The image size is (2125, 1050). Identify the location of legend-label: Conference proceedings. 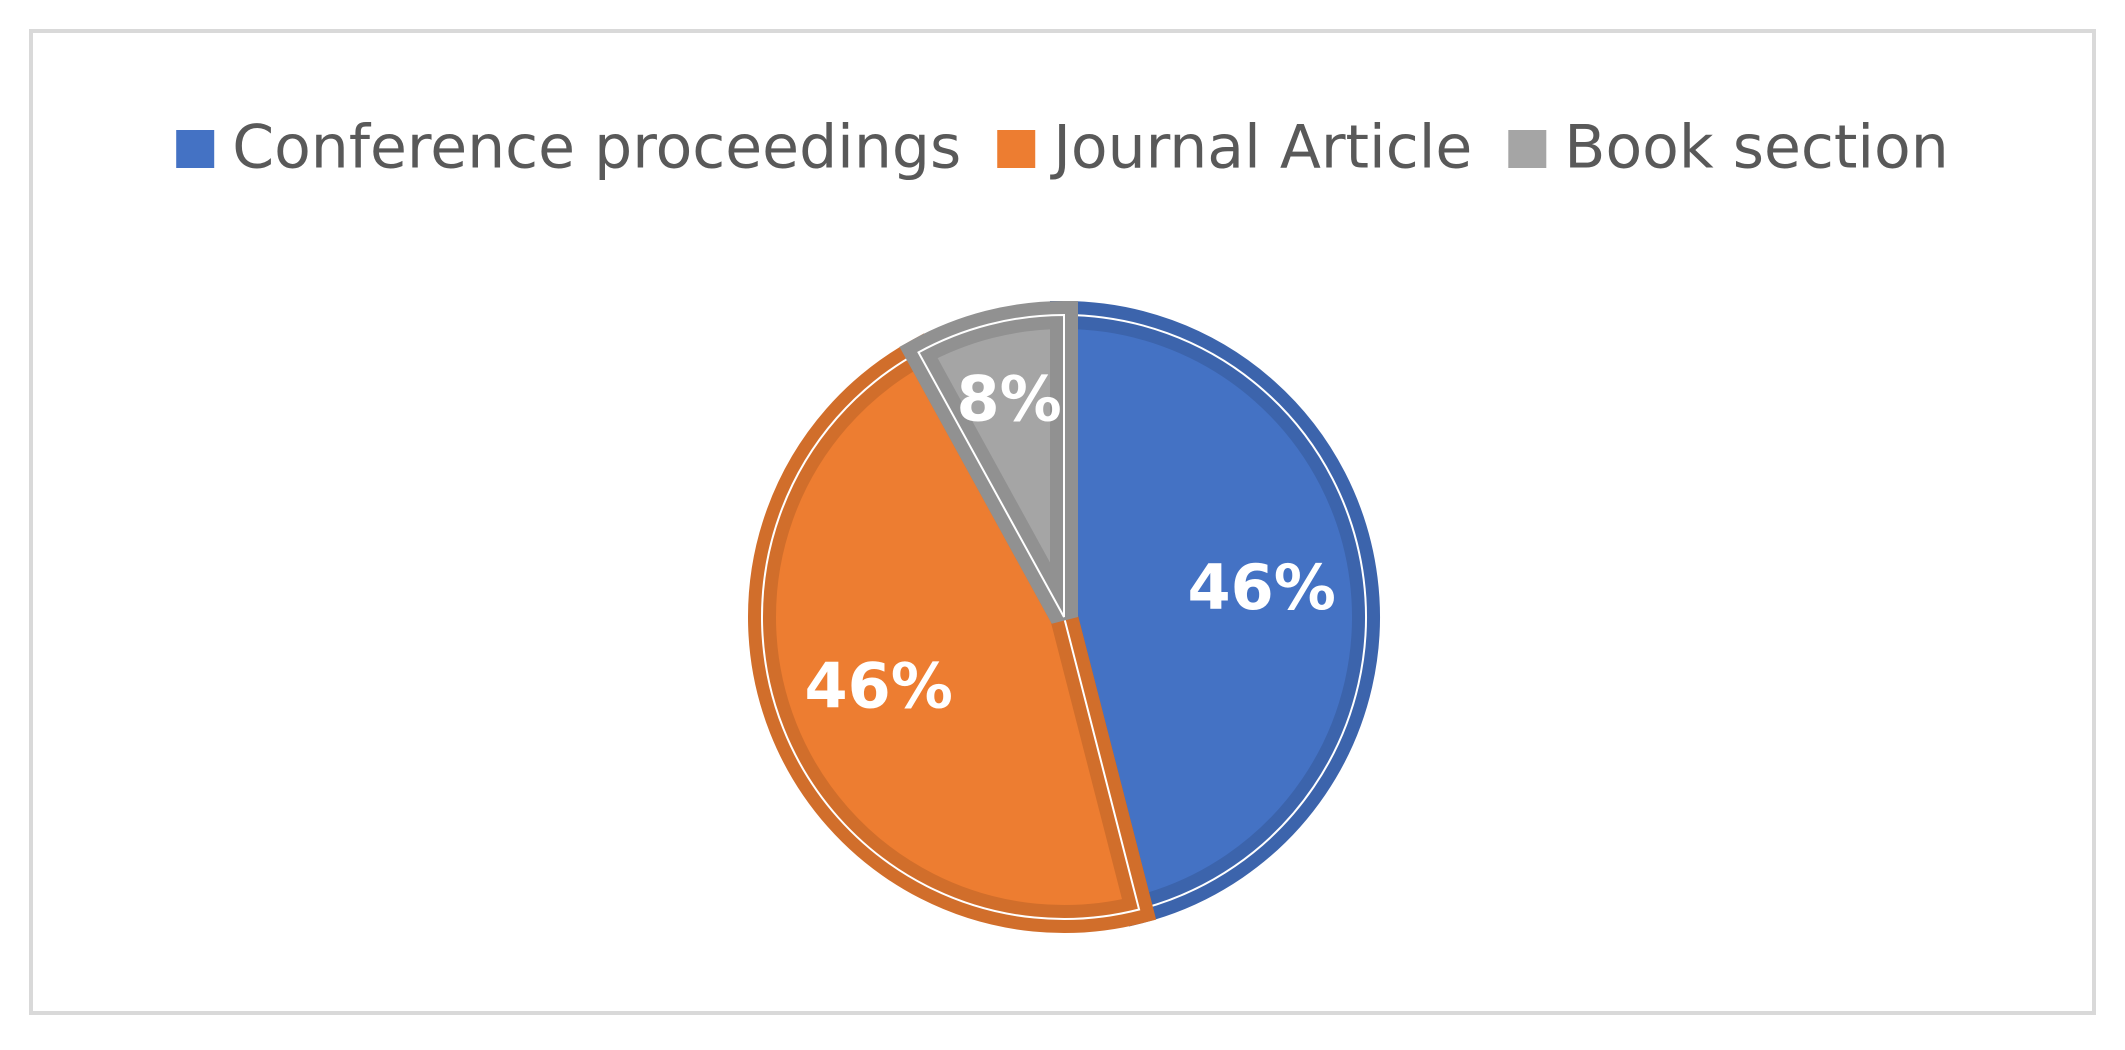
(596, 148).